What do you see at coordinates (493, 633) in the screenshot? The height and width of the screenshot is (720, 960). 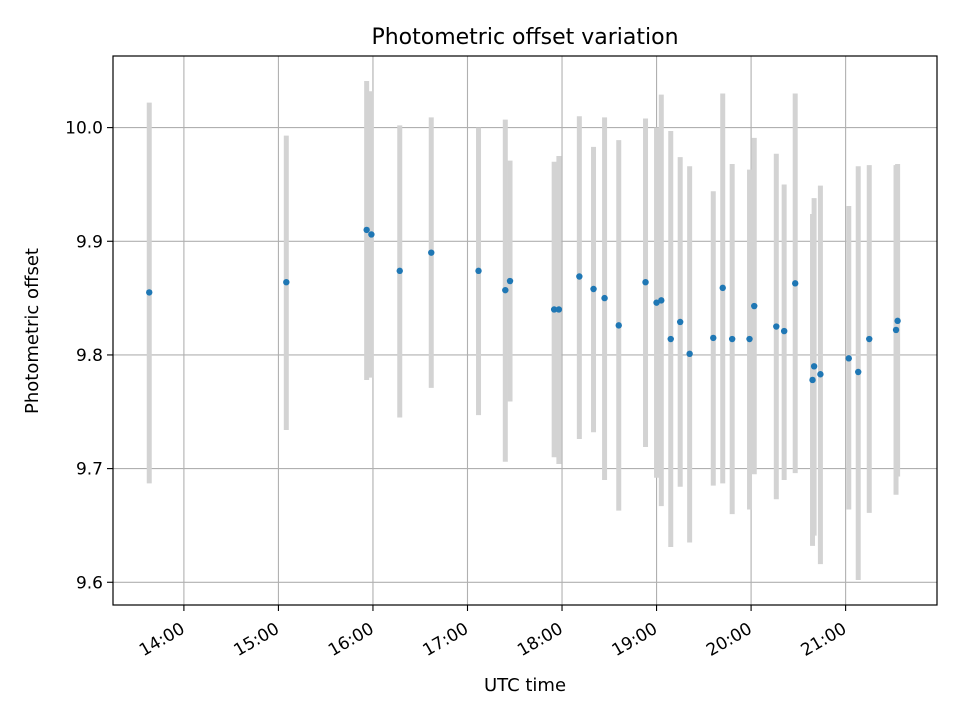 I see `x-axis: 14:00 15:00 16:00 17:00 18:00 19:00 20:00 21:00` at bounding box center [493, 633].